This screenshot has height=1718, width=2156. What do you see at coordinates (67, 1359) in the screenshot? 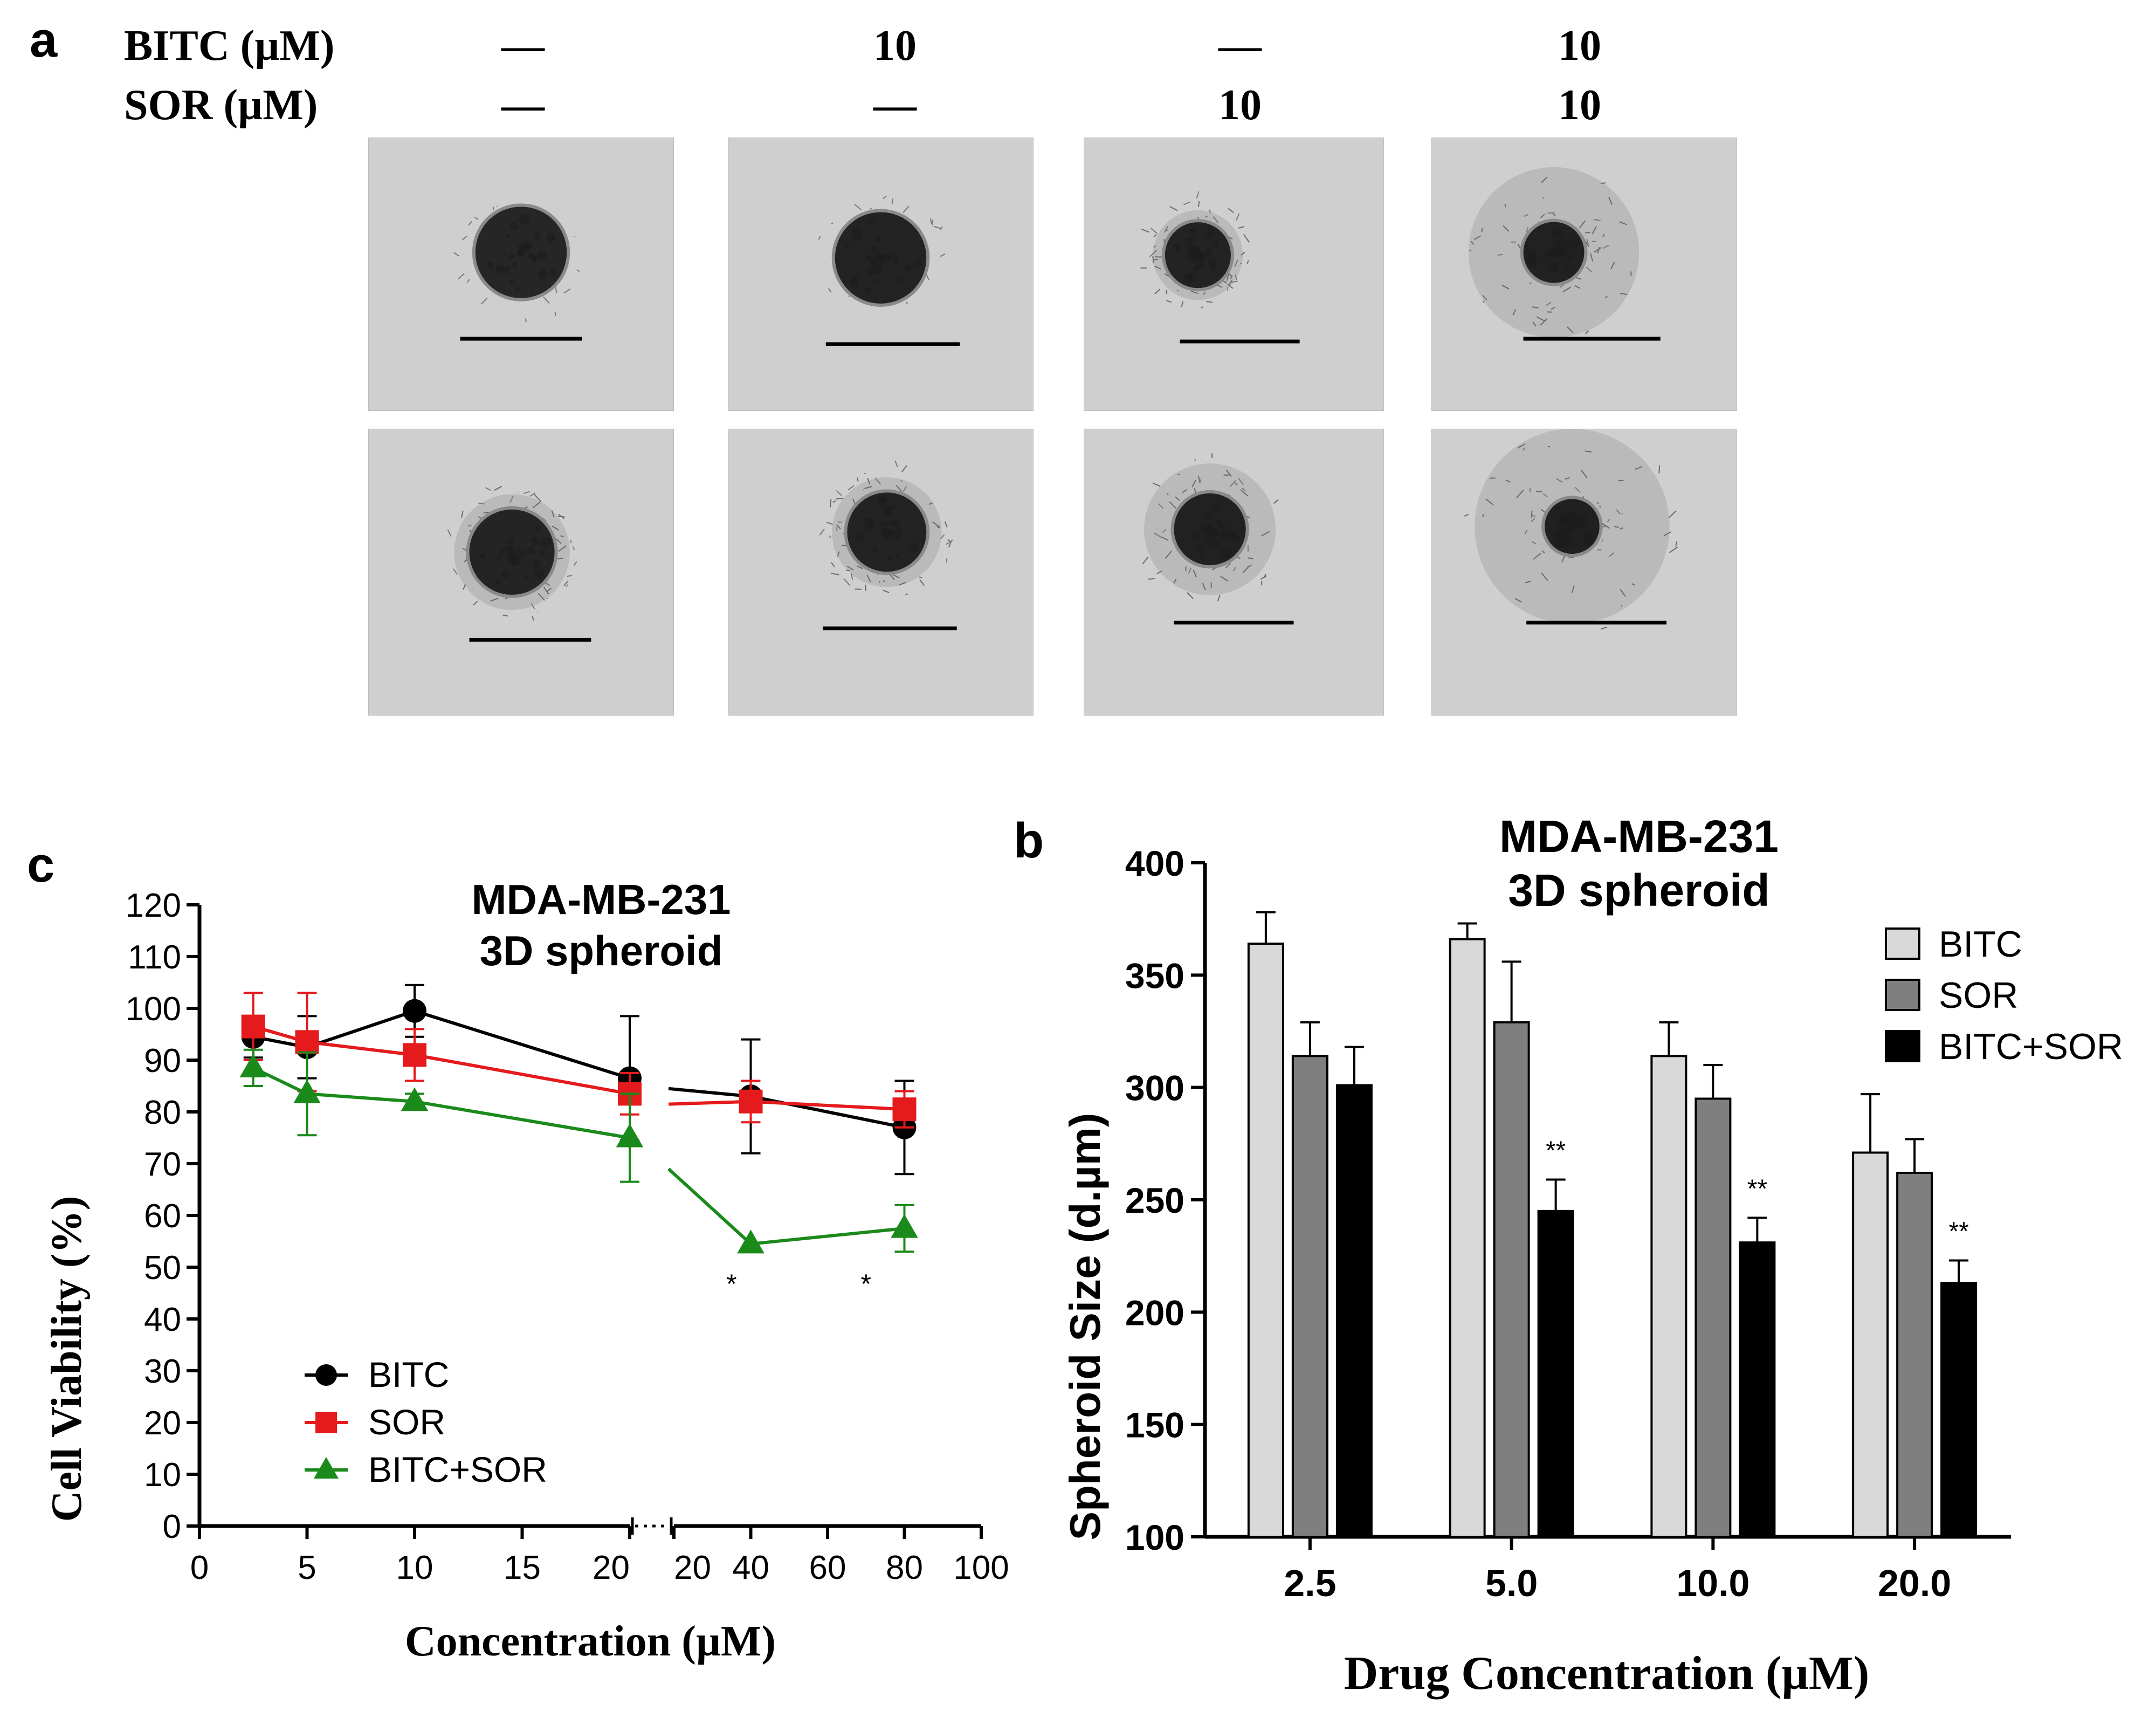
I see `line-chart-y-axis-label: Cell Viability (%)` at bounding box center [67, 1359].